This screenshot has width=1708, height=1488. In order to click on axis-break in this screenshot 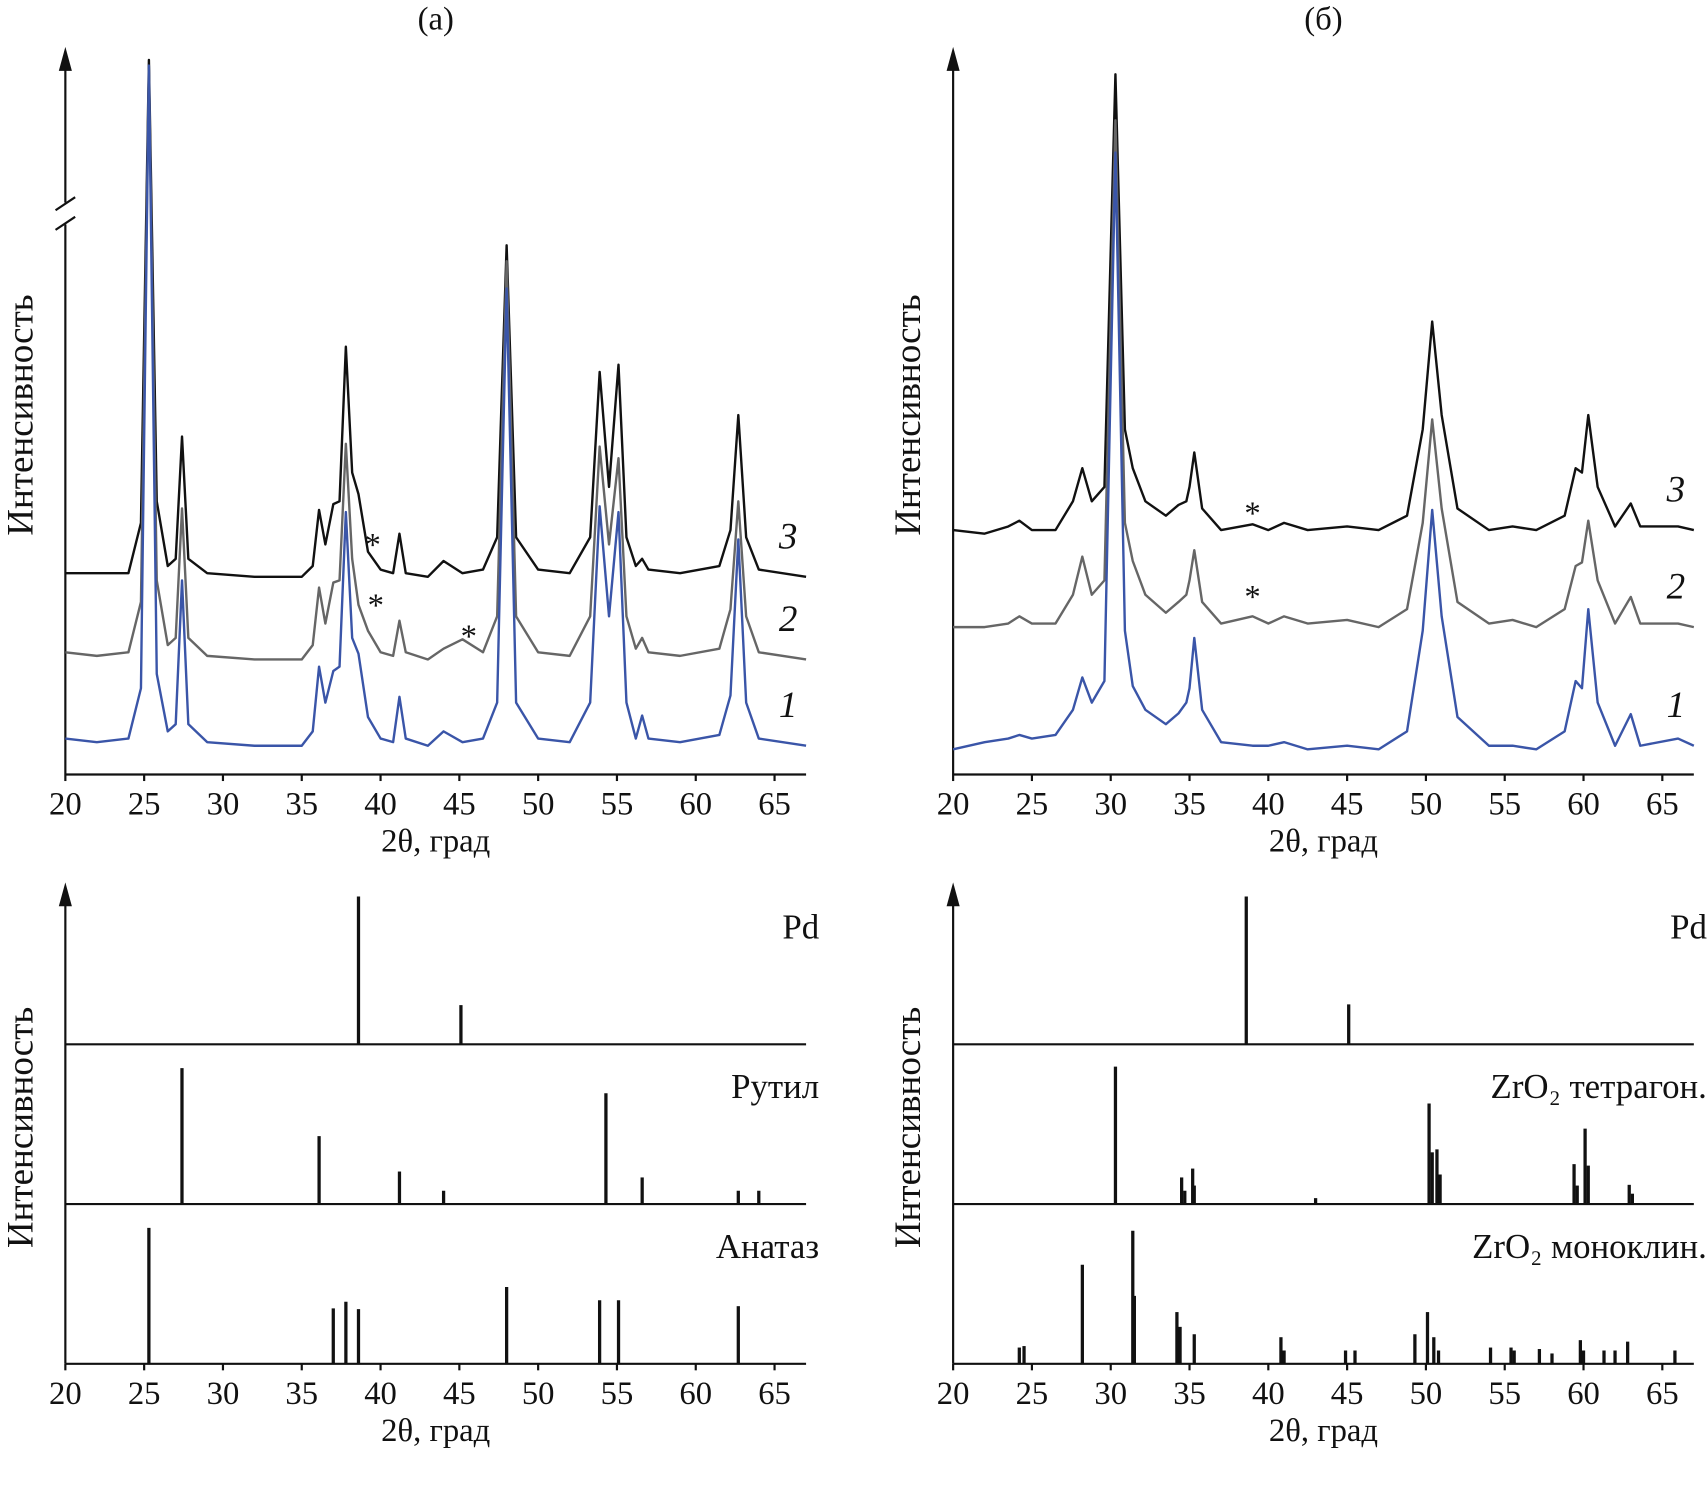, I will do `click(65, 213)`.